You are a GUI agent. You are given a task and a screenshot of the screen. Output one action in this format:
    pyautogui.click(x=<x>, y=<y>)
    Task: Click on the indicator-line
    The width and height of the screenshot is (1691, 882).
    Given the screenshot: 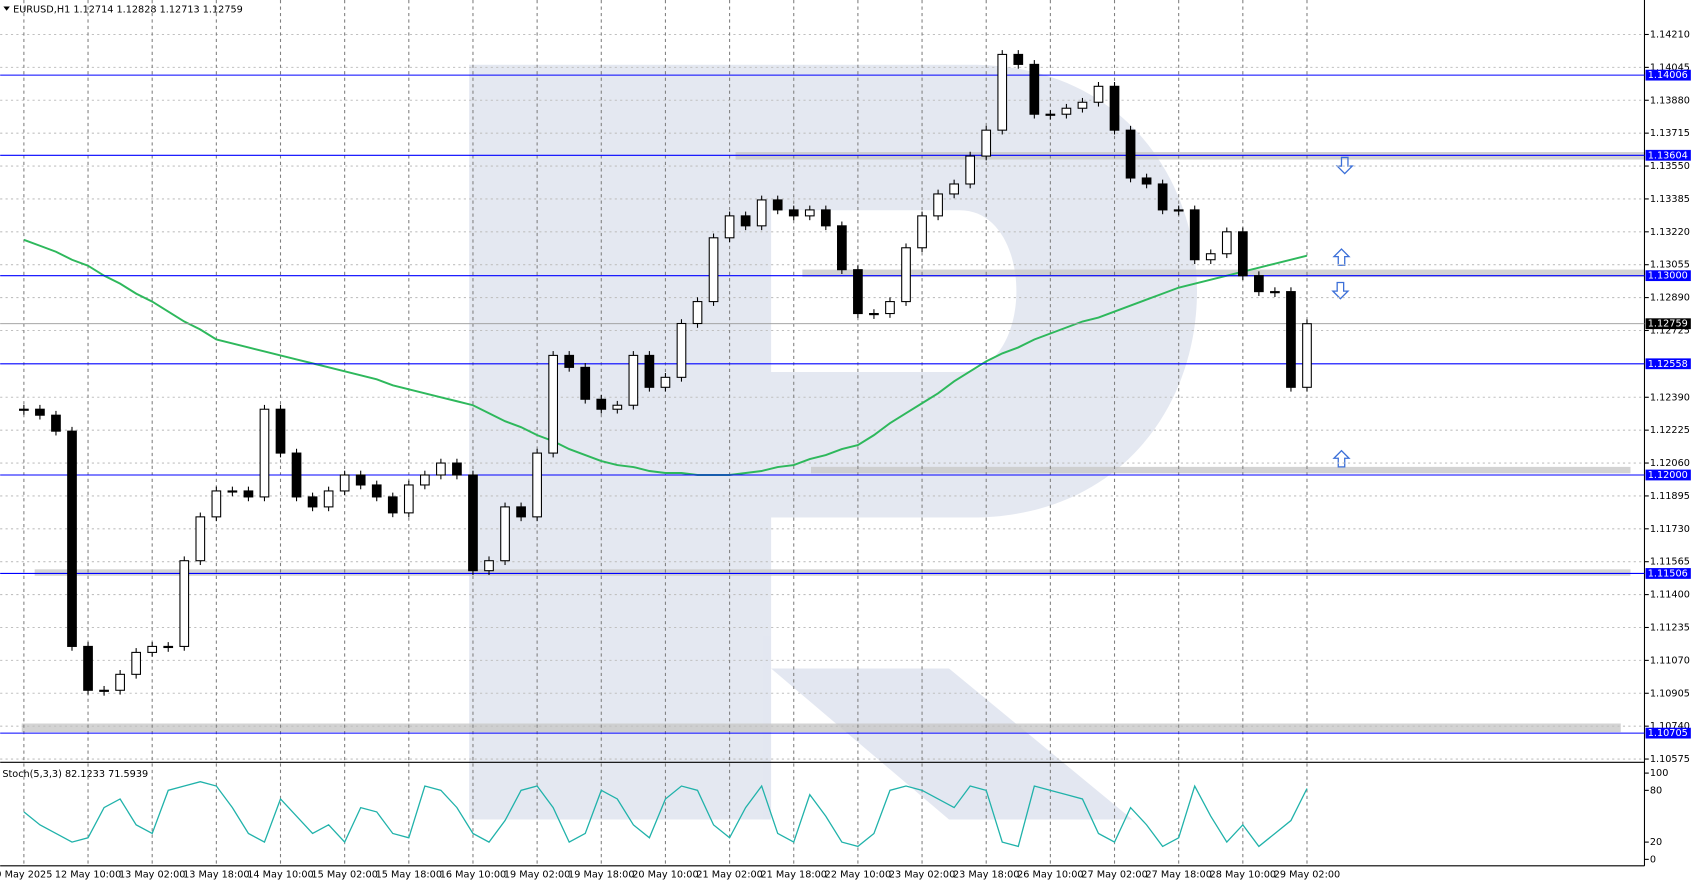 What is the action you would take?
    pyautogui.click(x=665, y=814)
    